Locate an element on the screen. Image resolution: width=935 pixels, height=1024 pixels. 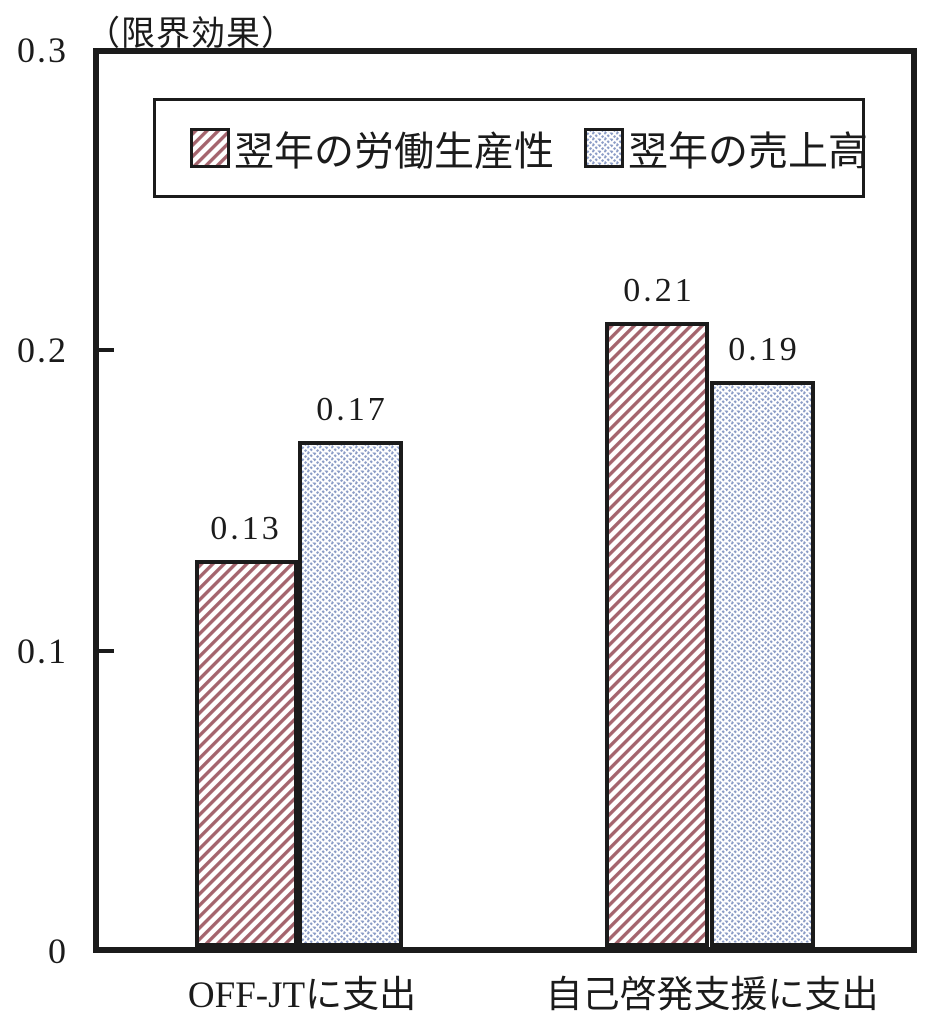
value-label-selfdev-sales: 0.19 is located at coordinates (764, 350).